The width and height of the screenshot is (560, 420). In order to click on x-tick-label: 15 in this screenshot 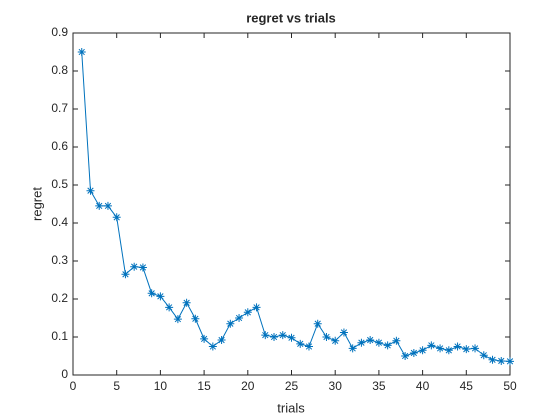, I will do `click(204, 386)`.